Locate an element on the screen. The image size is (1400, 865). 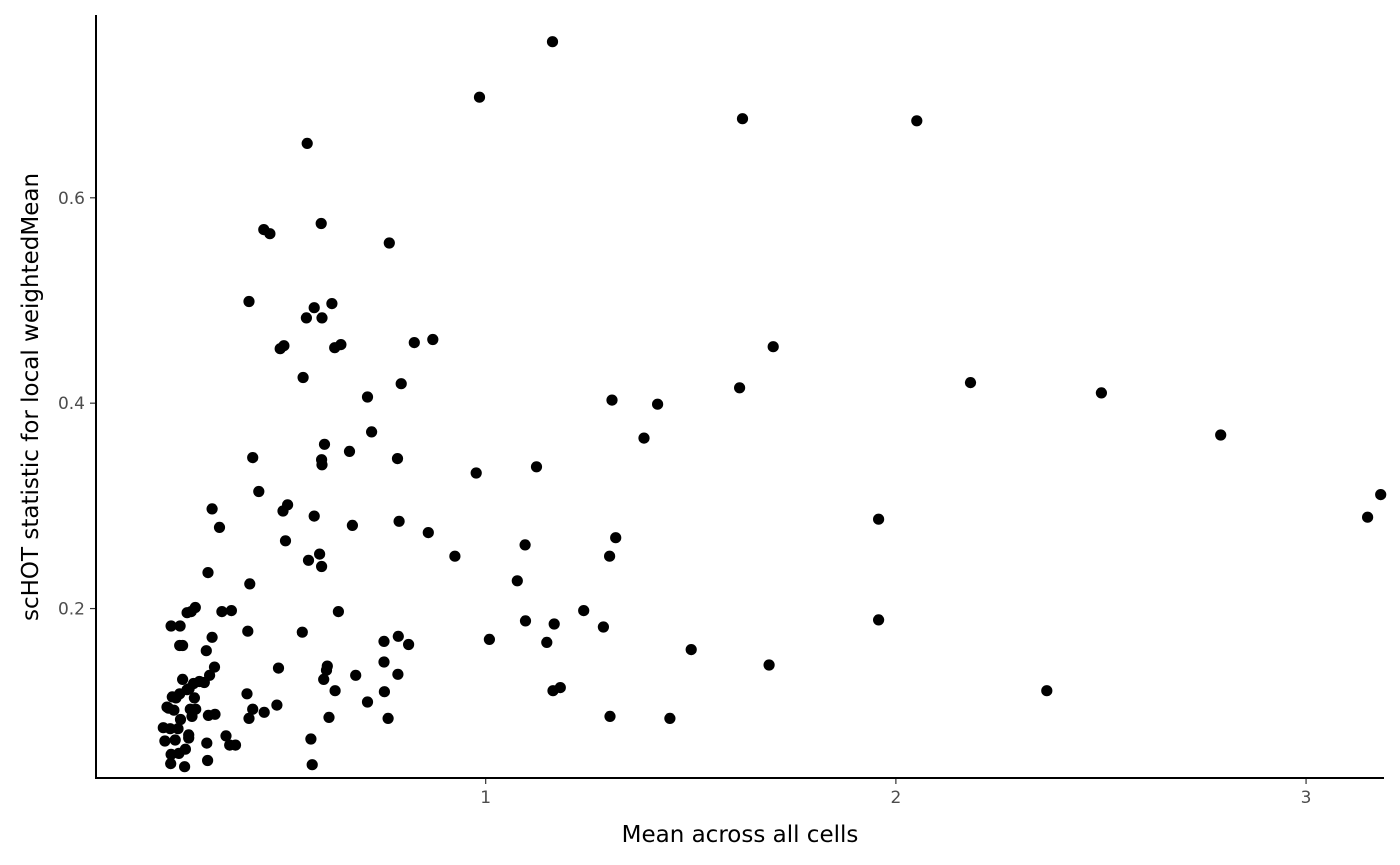
x-tick-label: 2 is located at coordinates (895, 798).